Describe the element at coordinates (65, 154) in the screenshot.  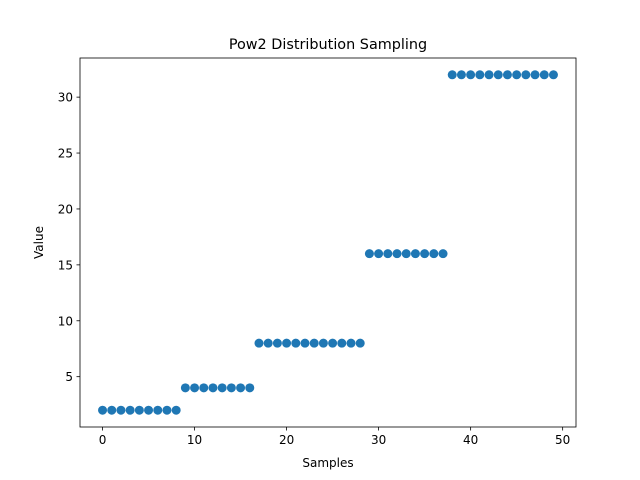
I see `y-tick-label: 25` at that location.